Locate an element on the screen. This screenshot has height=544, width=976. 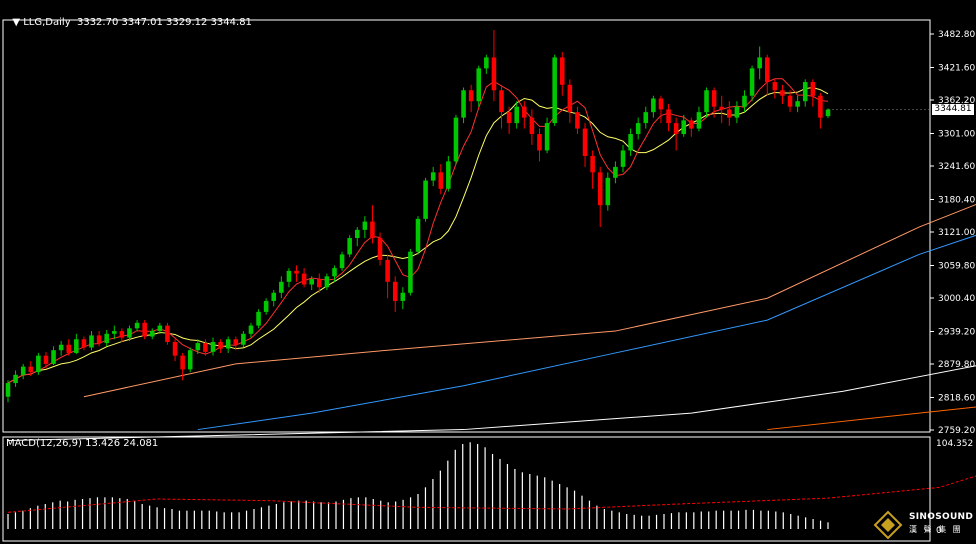
y-tick-label: 3241.60 is located at coordinates (956, 167).